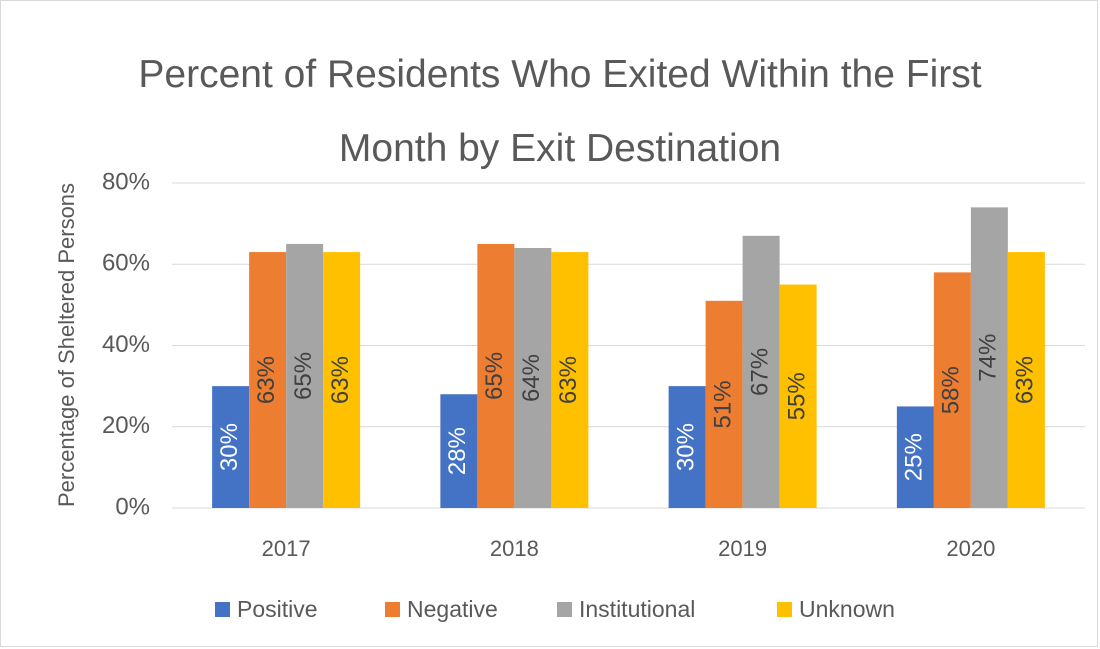  What do you see at coordinates (286, 548) in the screenshot?
I see `x-tick-label: 2017` at bounding box center [286, 548].